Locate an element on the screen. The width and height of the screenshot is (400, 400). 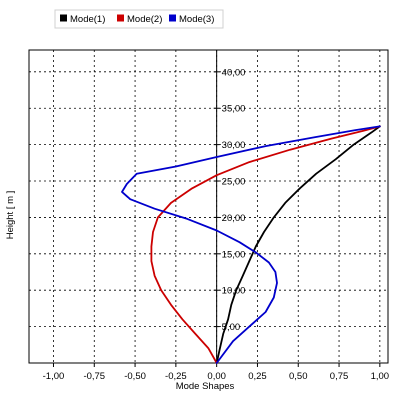
x-axis-title: Mode Shapes is located at coordinates (205, 386).